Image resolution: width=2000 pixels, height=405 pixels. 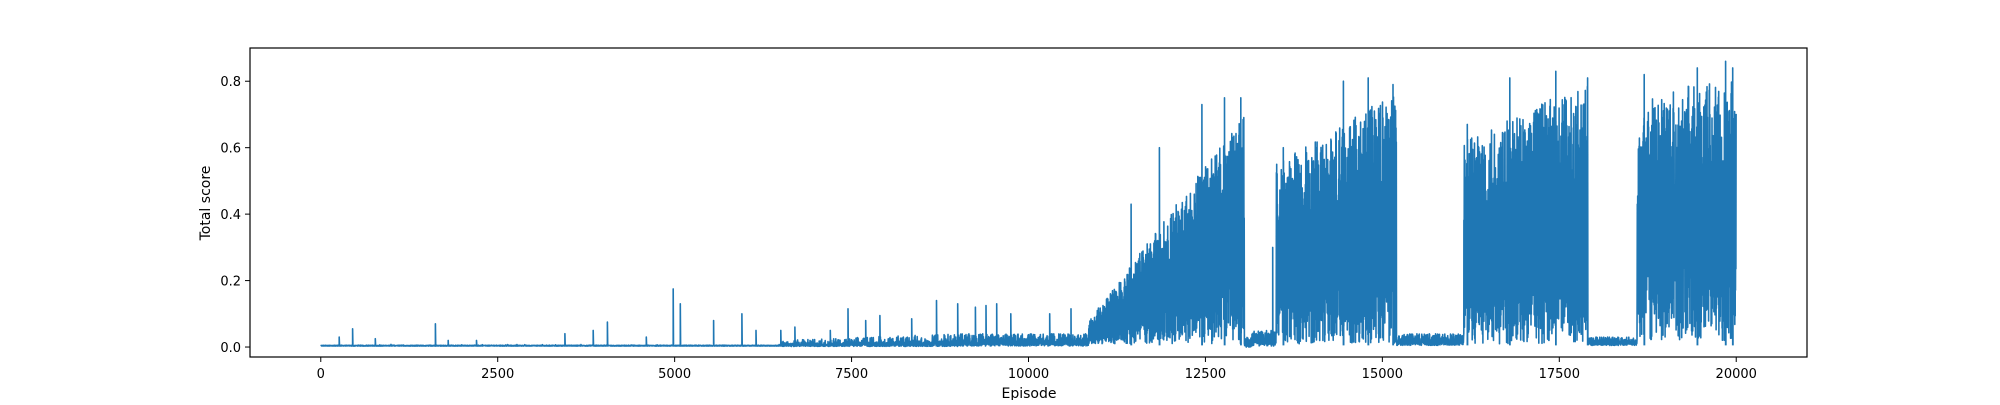 What do you see at coordinates (1736, 374) in the screenshot?
I see `x-tick-label: 20000` at bounding box center [1736, 374].